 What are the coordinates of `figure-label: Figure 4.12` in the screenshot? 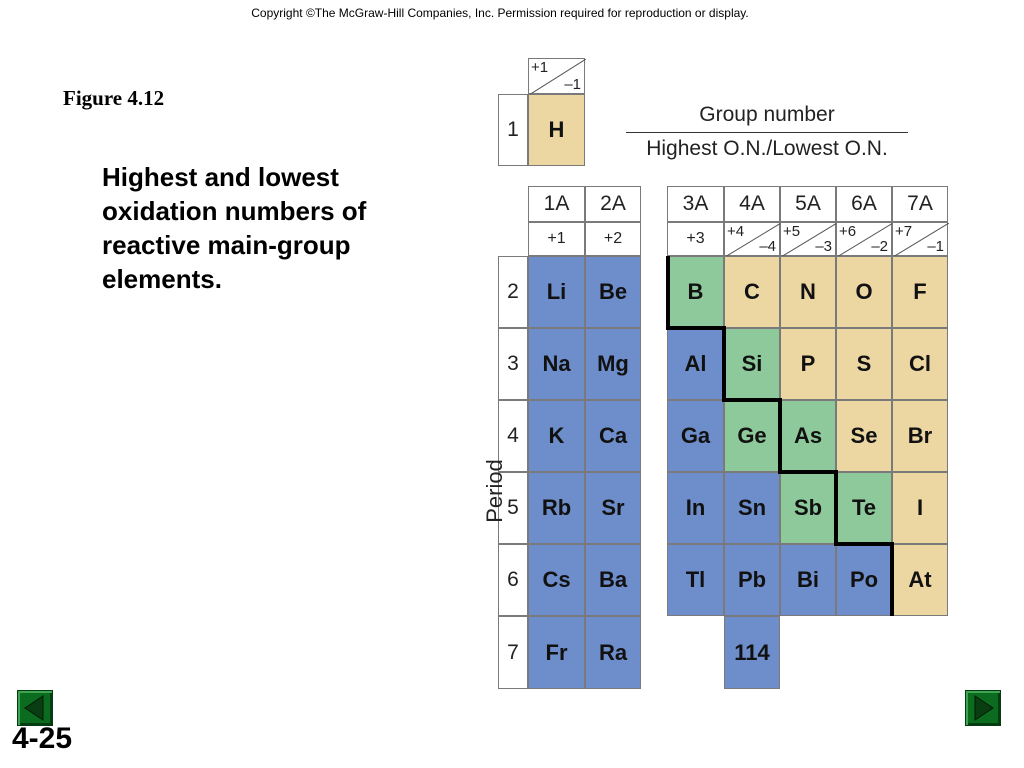 It's located at (114, 98).